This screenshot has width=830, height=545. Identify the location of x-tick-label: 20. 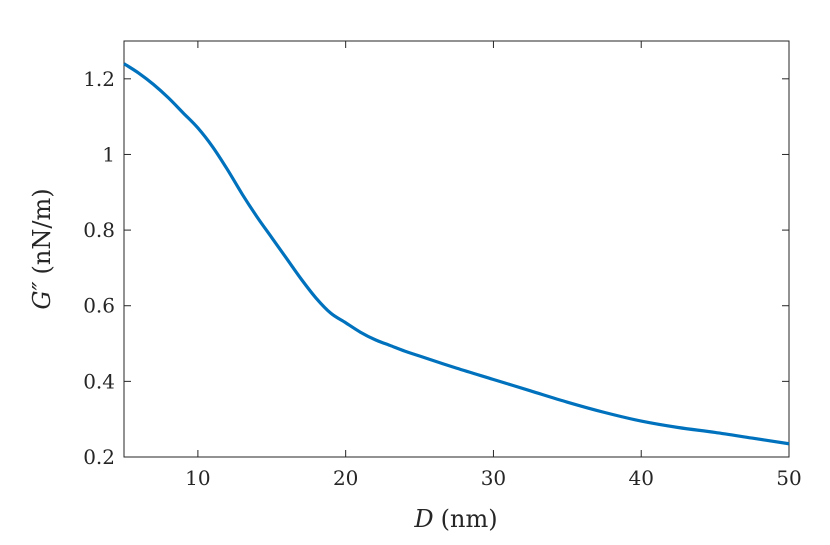
(345, 478).